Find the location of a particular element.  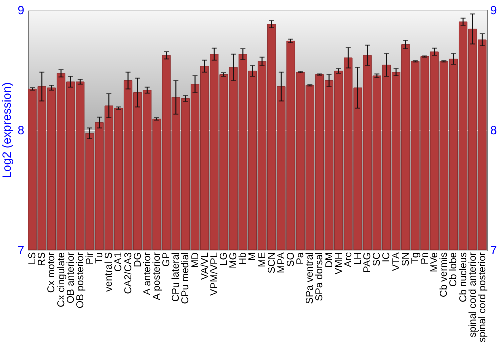

x-tick-label: Pa is located at coordinates (301, 258).